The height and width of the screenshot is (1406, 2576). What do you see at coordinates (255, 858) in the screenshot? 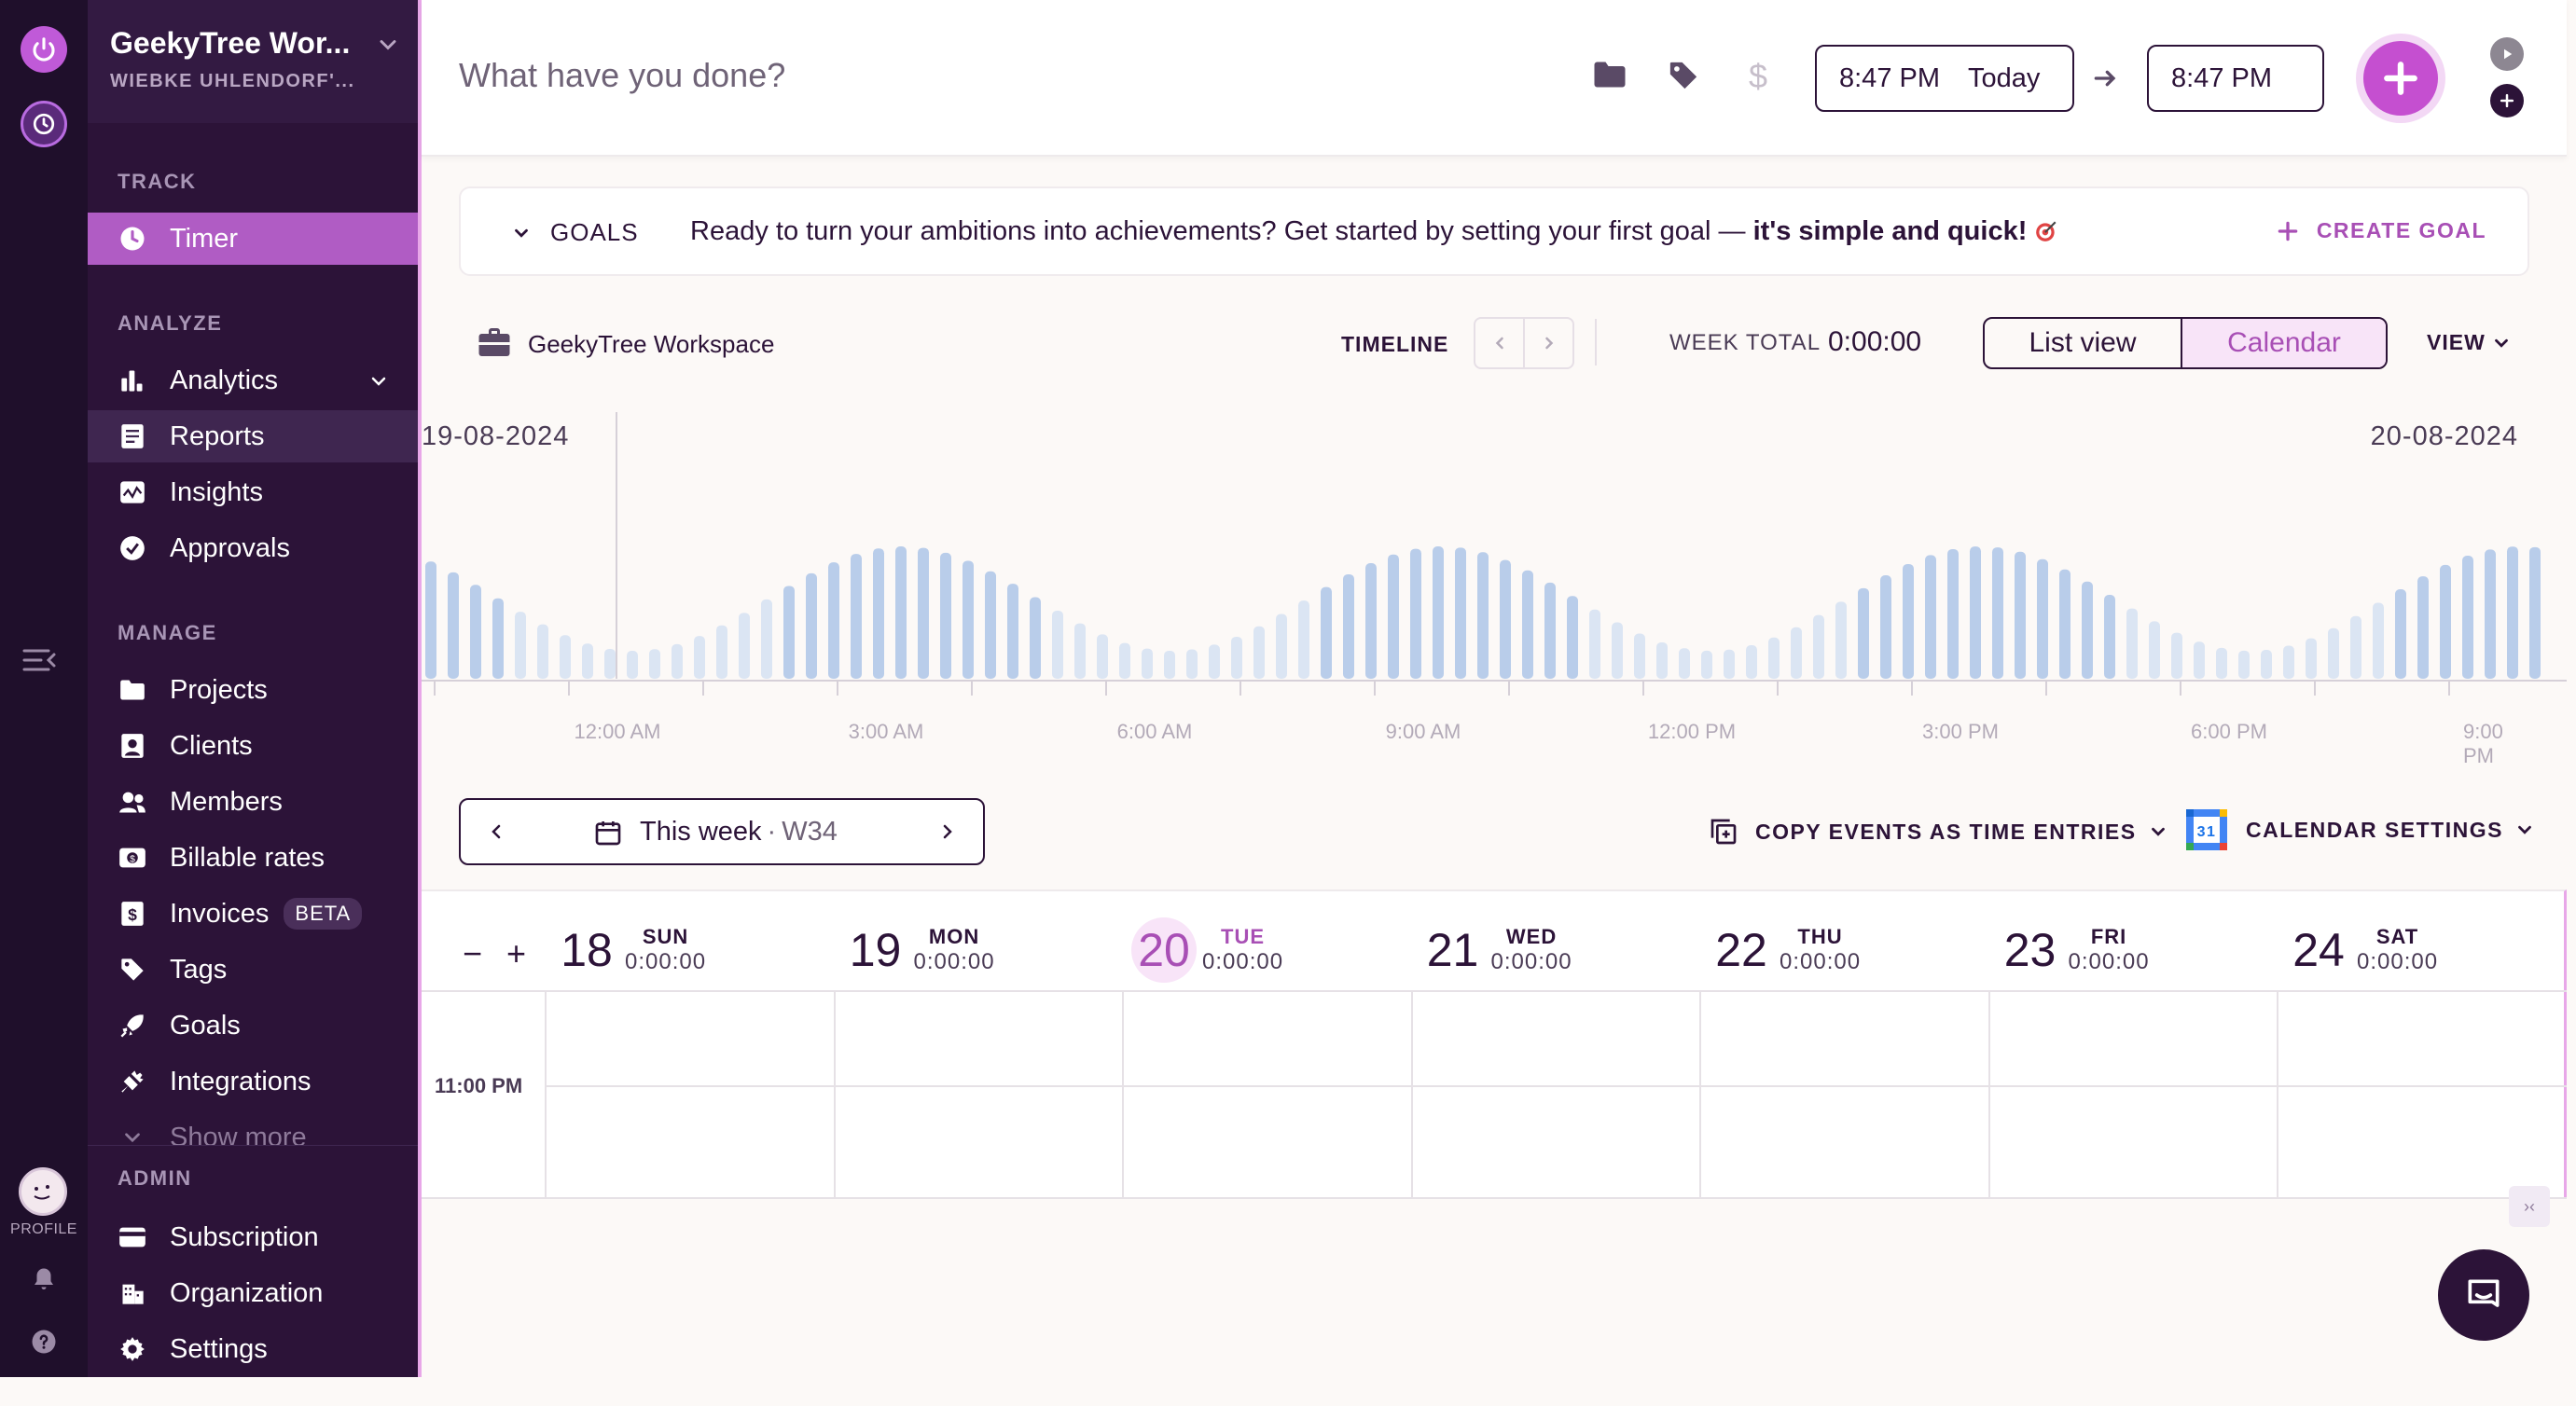
I see `sidebar-item-billable-rates: $ Billable rates` at bounding box center [255, 858].